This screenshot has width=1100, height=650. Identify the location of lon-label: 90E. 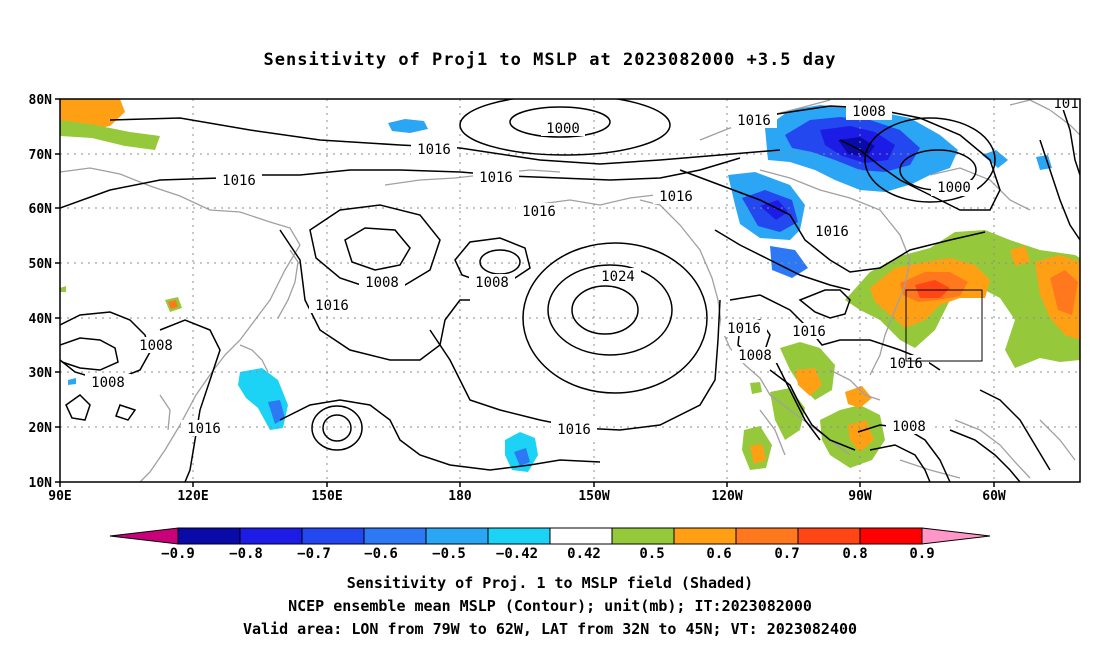
(59, 496).